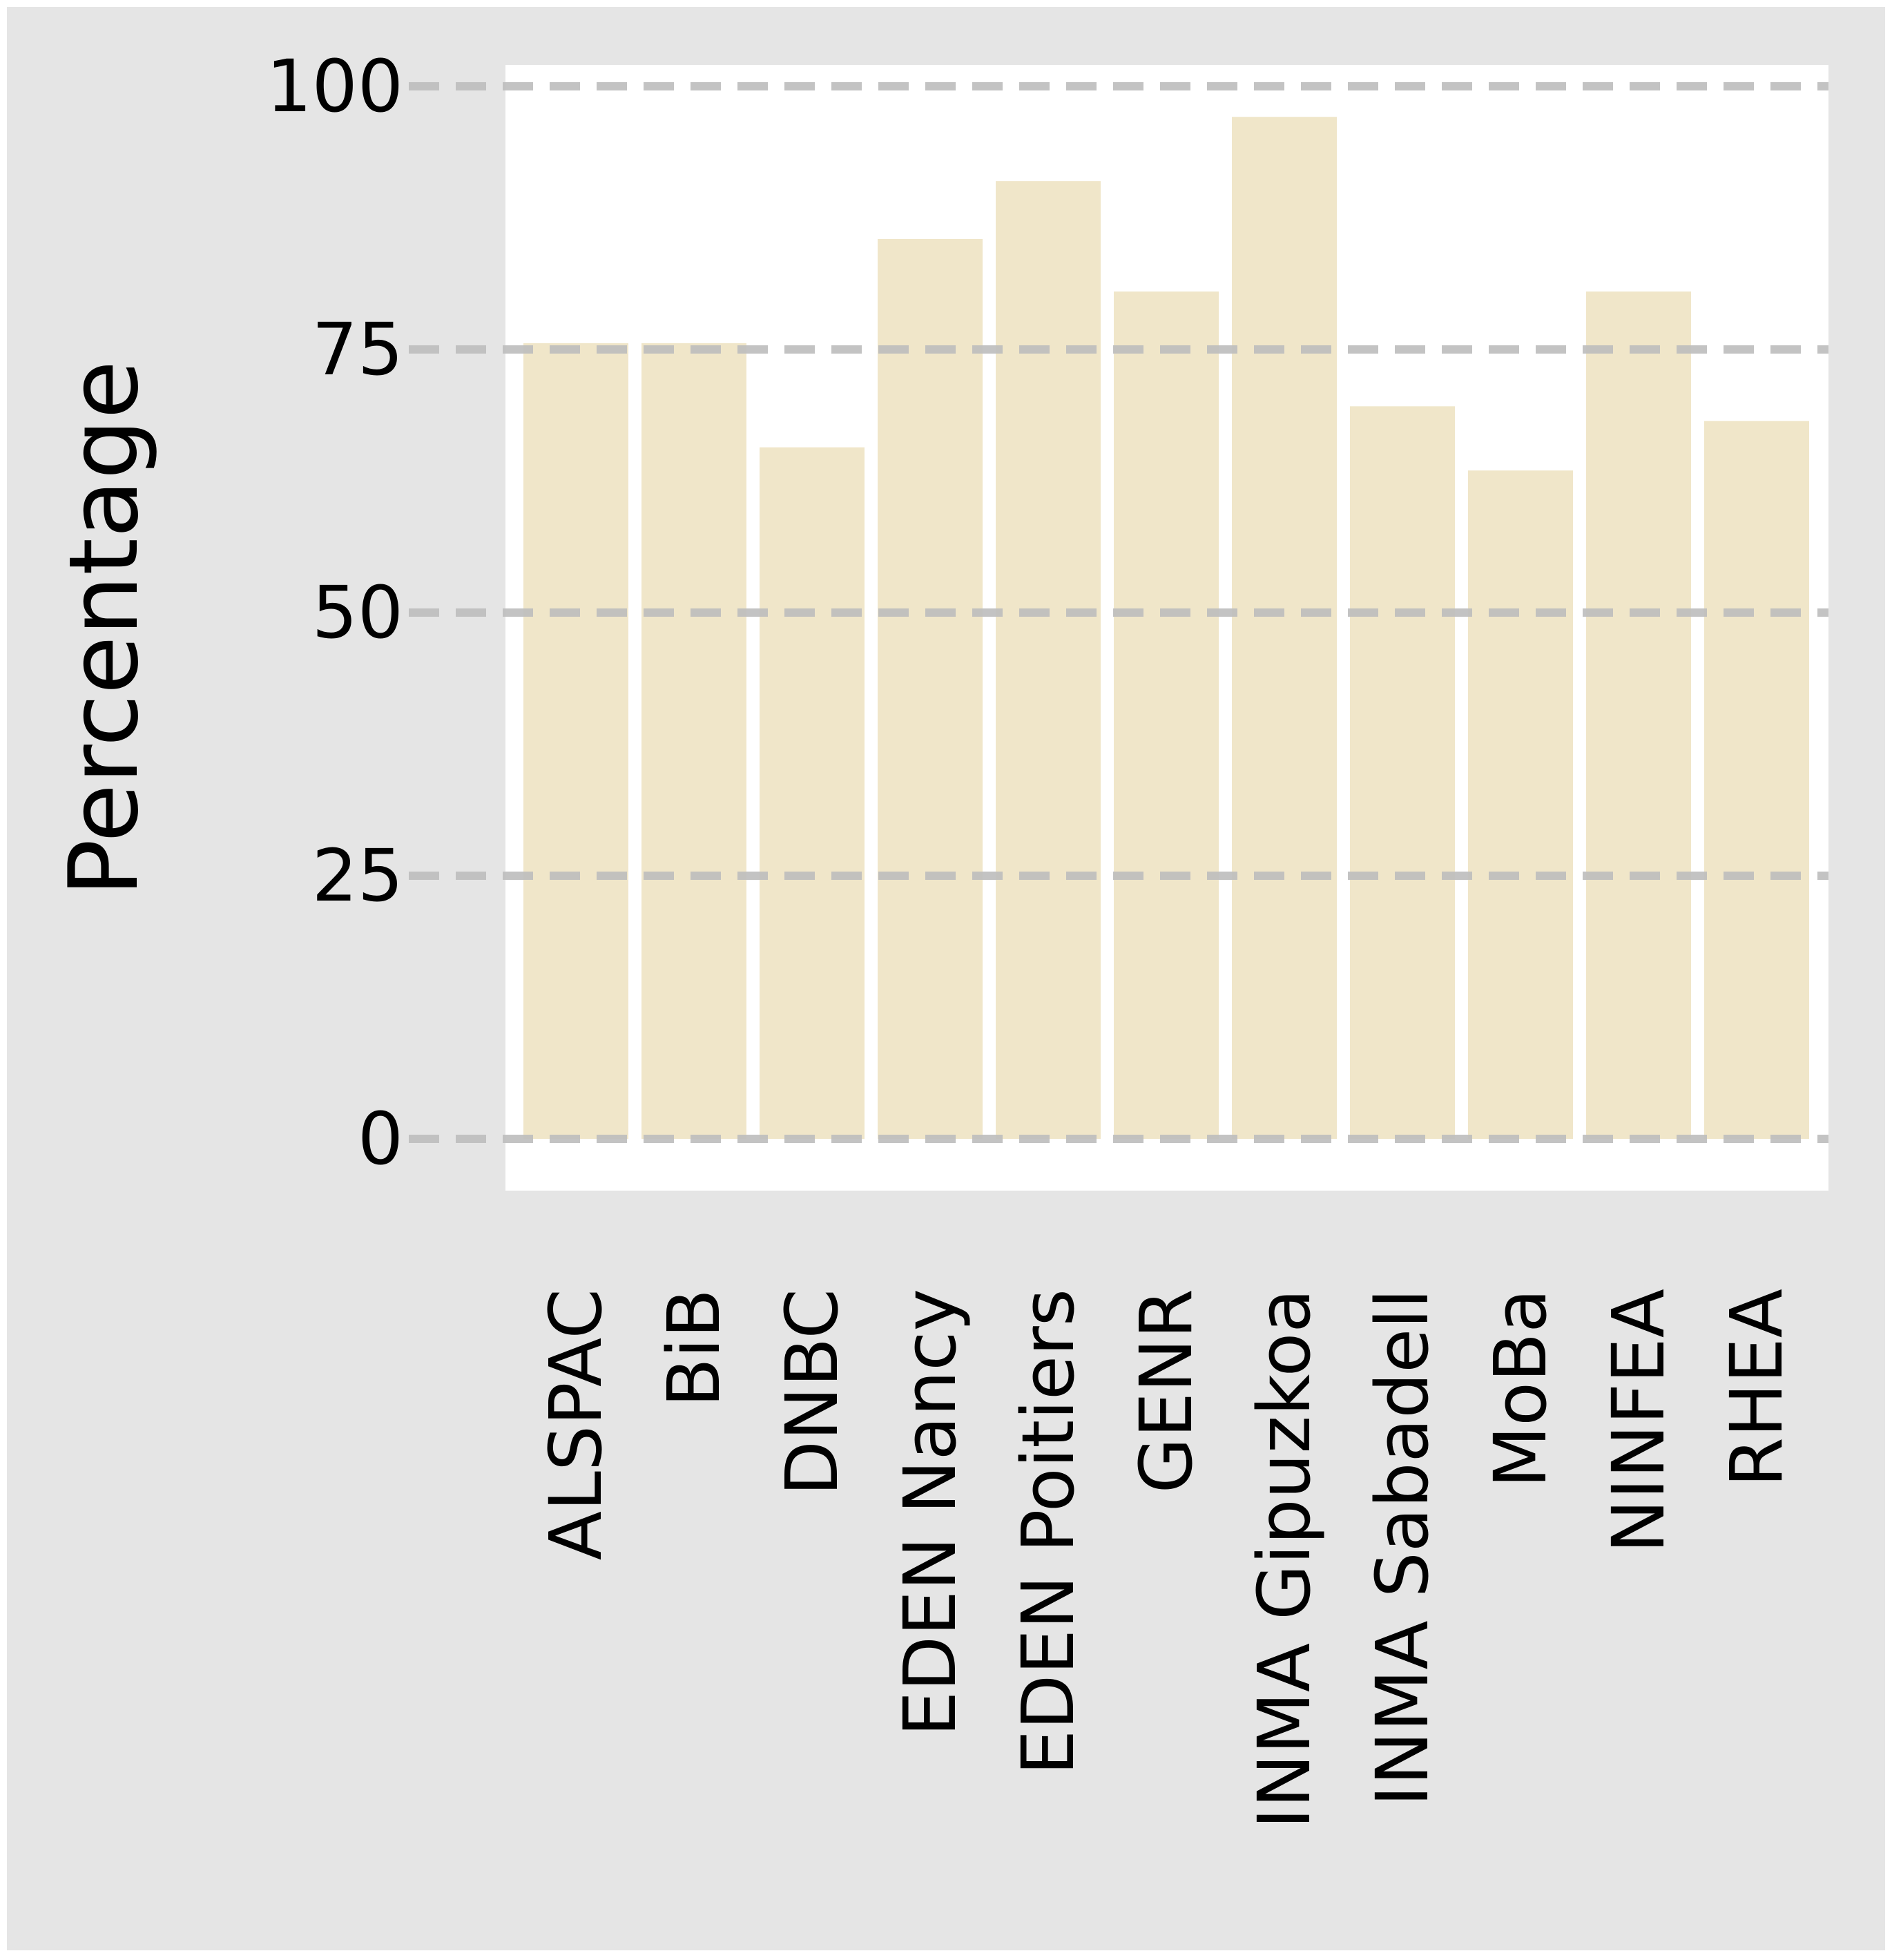 The width and height of the screenshot is (1892, 1960). Describe the element at coordinates (812, 793) in the screenshot. I see `bar-dnbc` at that location.